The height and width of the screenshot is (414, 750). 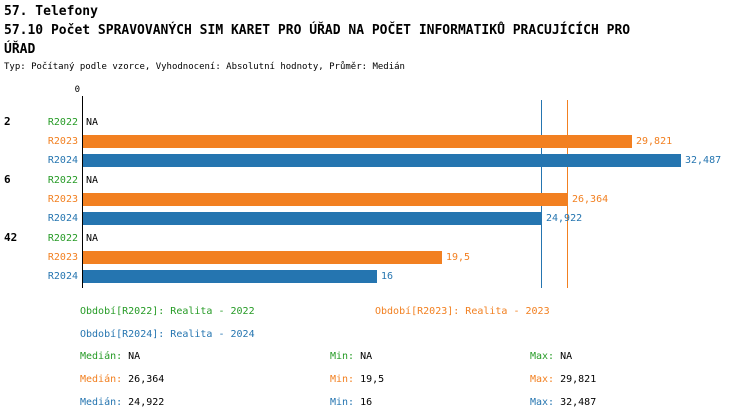 I want to click on stat-r2022-max: Max: NA, so click(x=551, y=356).